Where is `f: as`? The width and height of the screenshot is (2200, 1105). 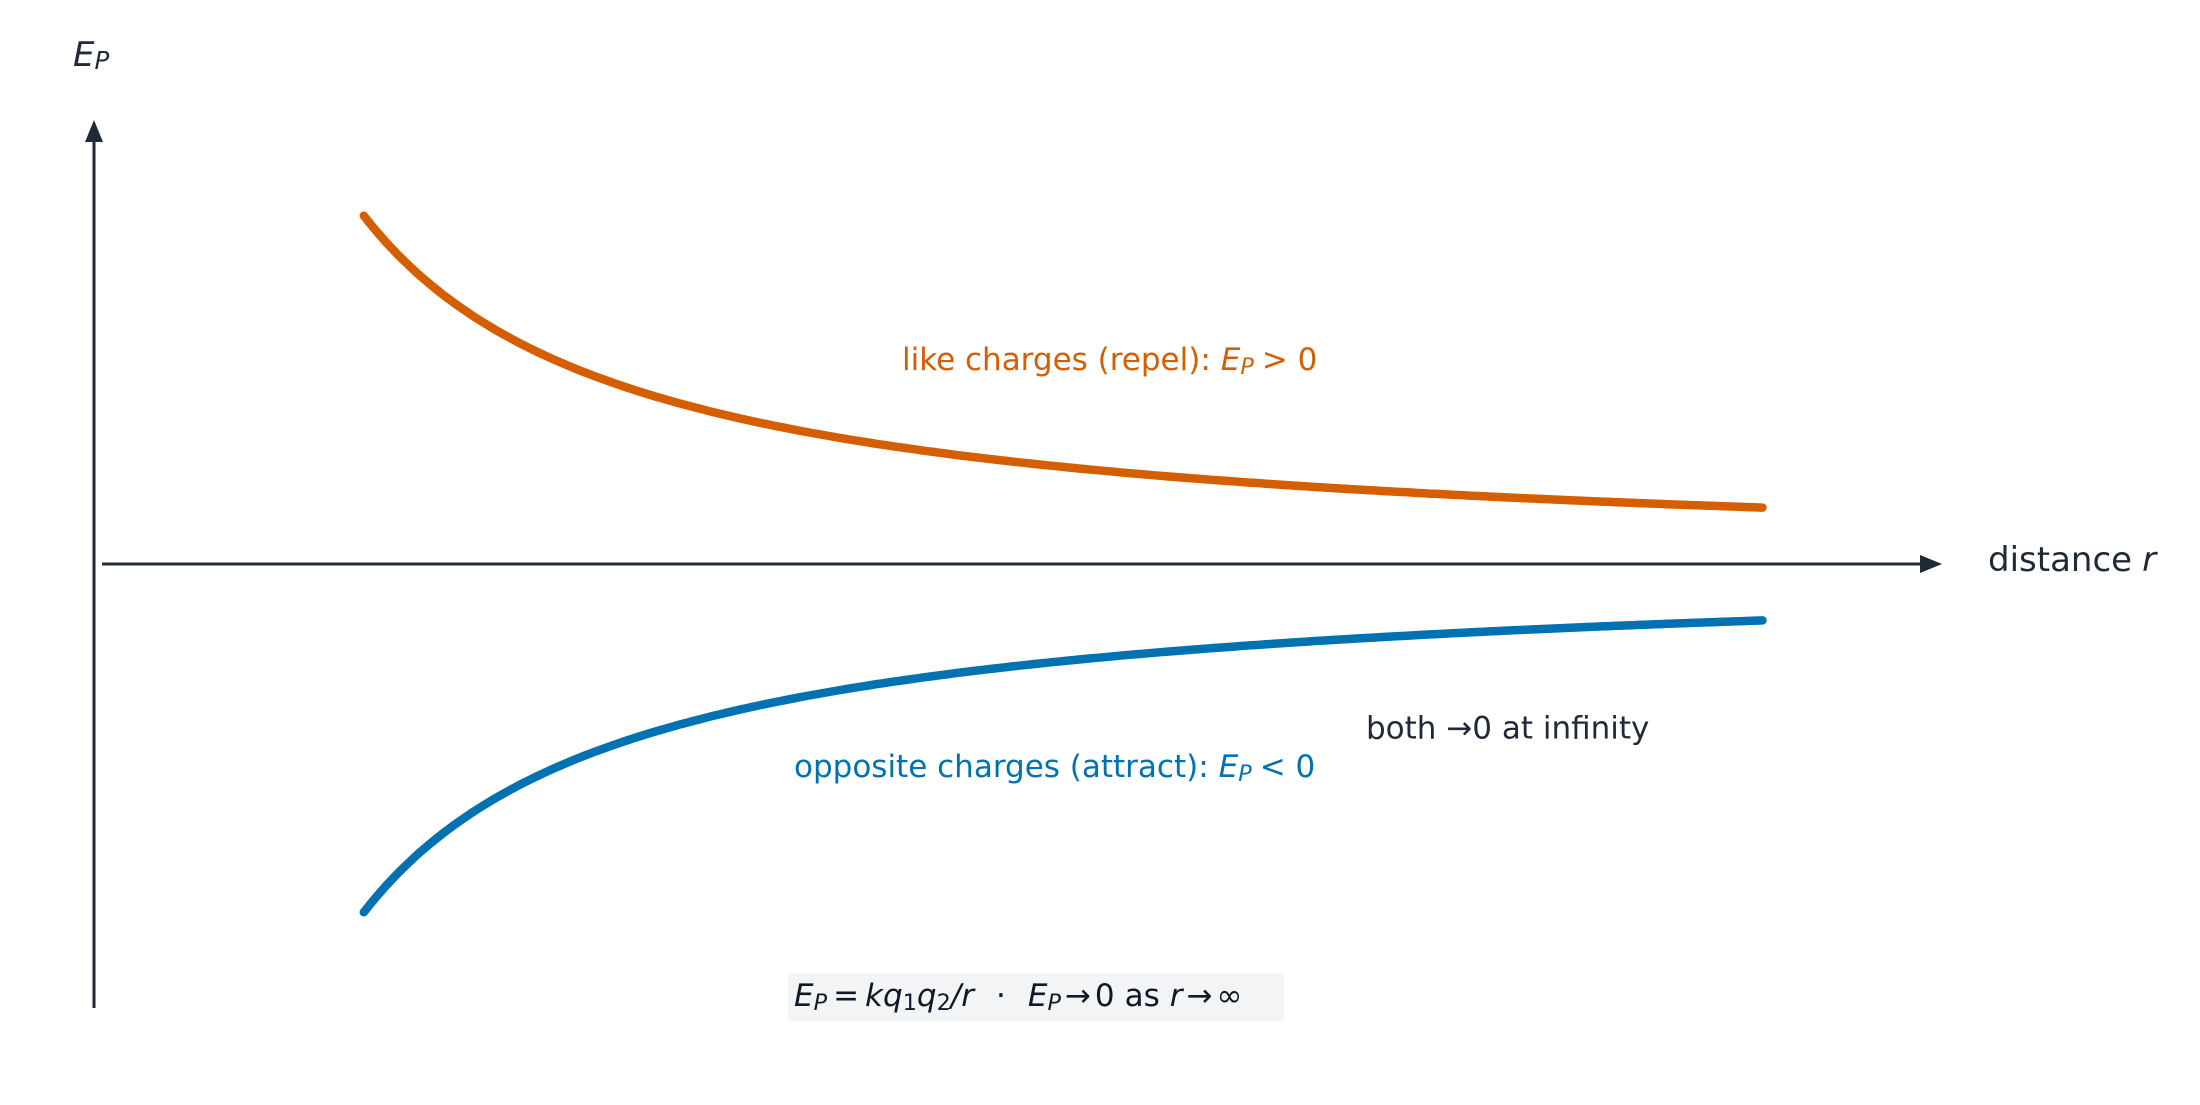
f: as is located at coordinates (1142, 996).